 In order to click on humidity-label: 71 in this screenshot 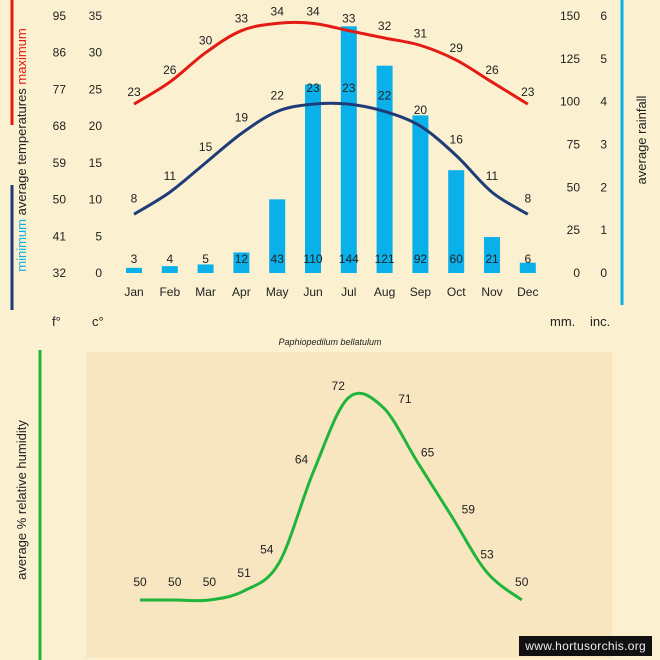, I will do `click(405, 399)`.